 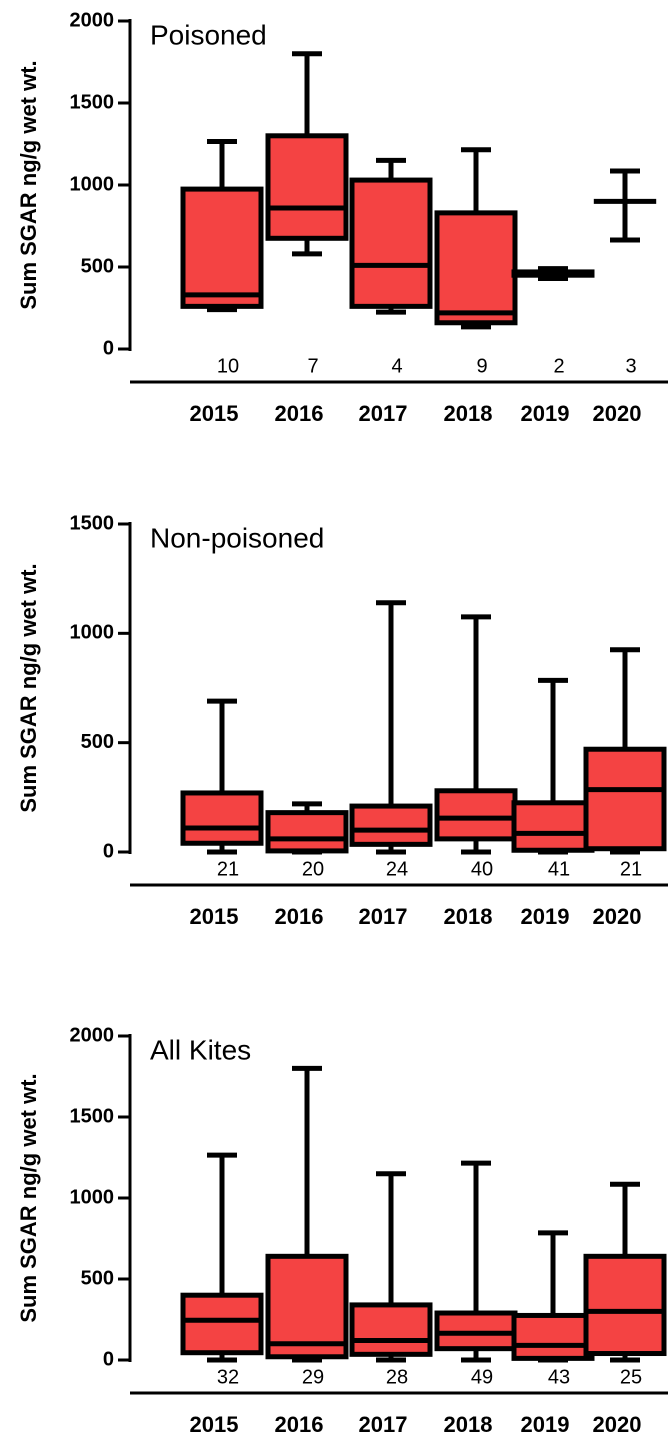 I want to click on count-label: 49, so click(x=482, y=1377).